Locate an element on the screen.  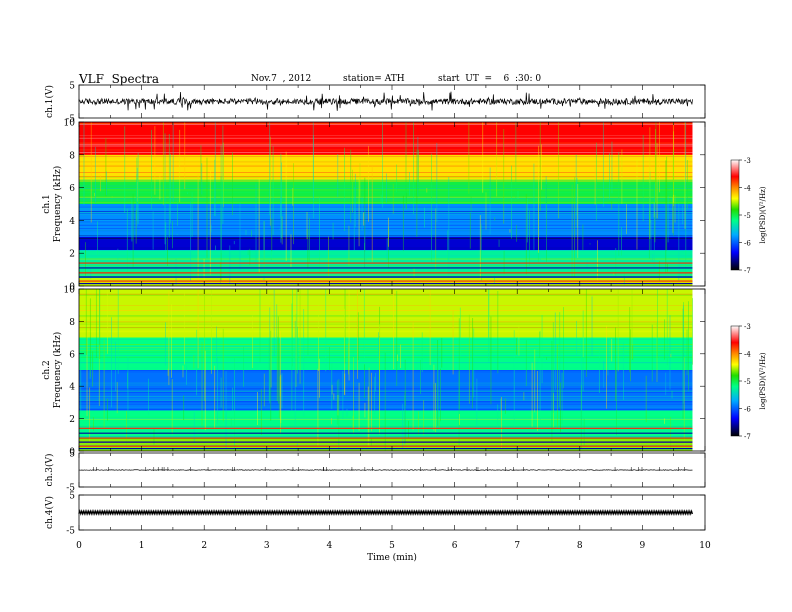
ch3-waveform-ytick-label: 5 is located at coordinates (72, 455).